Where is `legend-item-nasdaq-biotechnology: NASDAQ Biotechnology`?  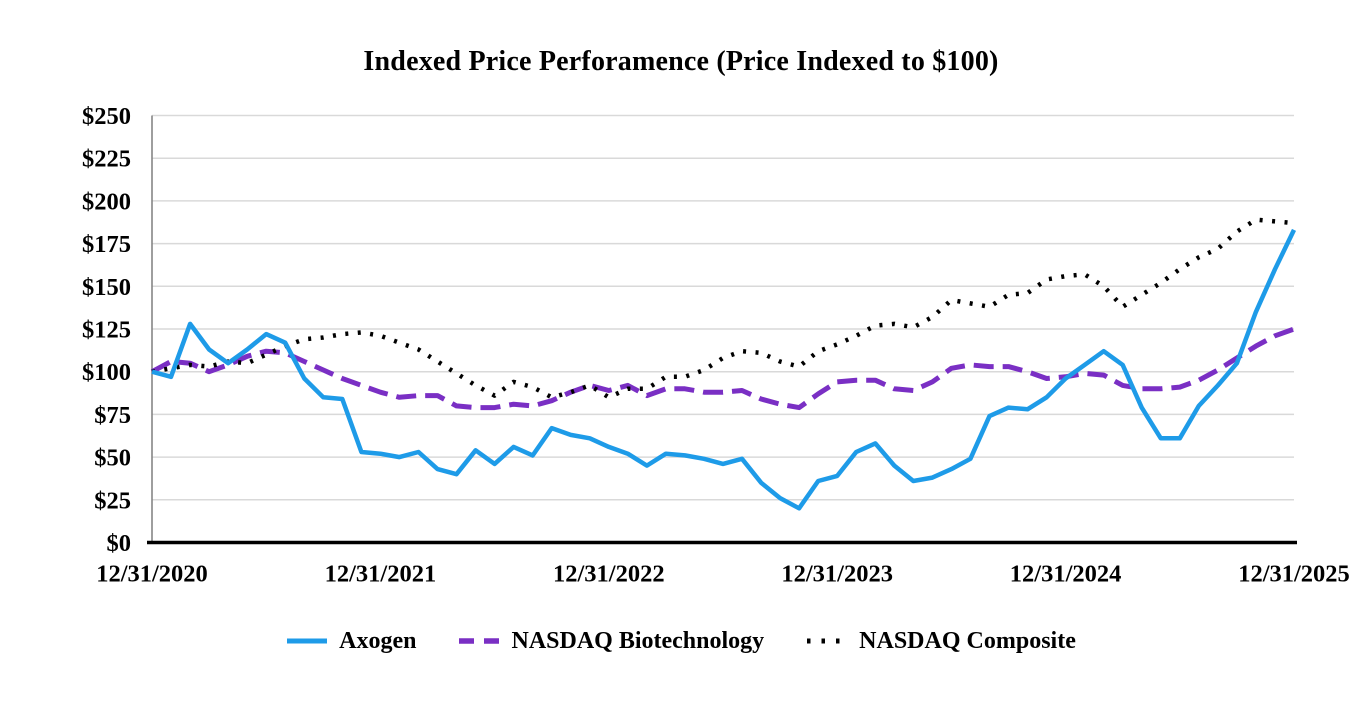 legend-item-nasdaq-biotechnology: NASDAQ Biotechnology is located at coordinates (611, 641).